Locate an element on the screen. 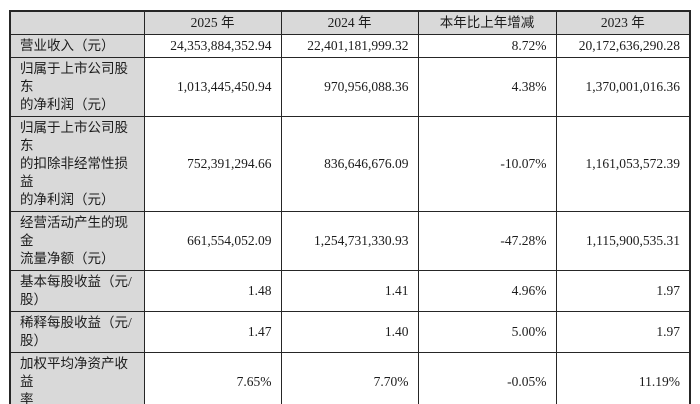 The height and width of the screenshot is (404, 700). cell-value: 1,161,053,572.39 is located at coordinates (623, 164).